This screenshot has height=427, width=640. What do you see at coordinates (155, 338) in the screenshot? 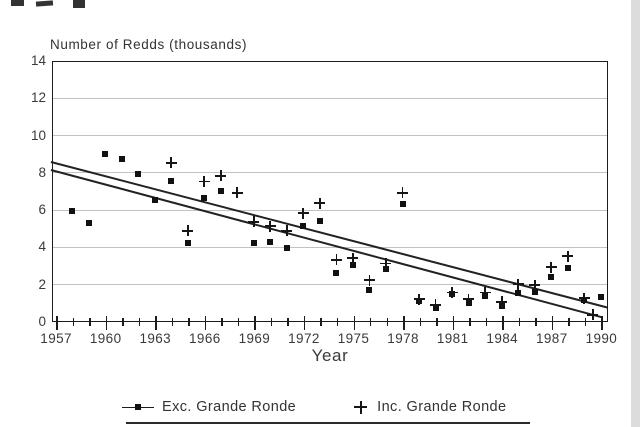
I see `x-tick-label-1963: 1963` at bounding box center [155, 338].